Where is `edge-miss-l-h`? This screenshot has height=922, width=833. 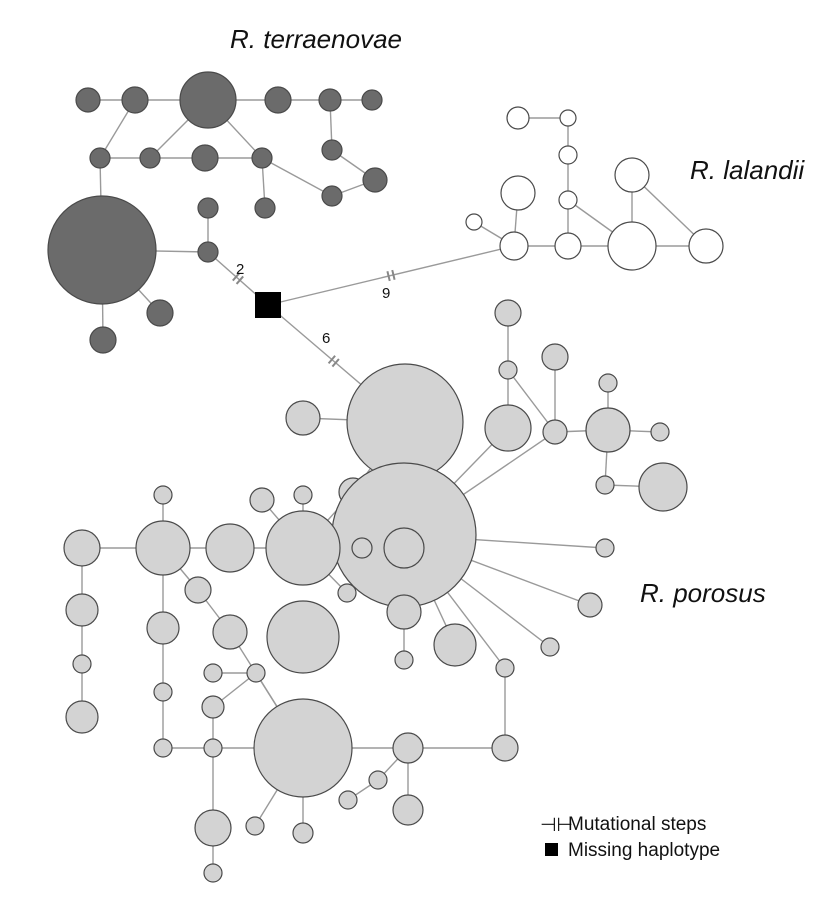
edge-miss-l-h is located at coordinates (391, 275).